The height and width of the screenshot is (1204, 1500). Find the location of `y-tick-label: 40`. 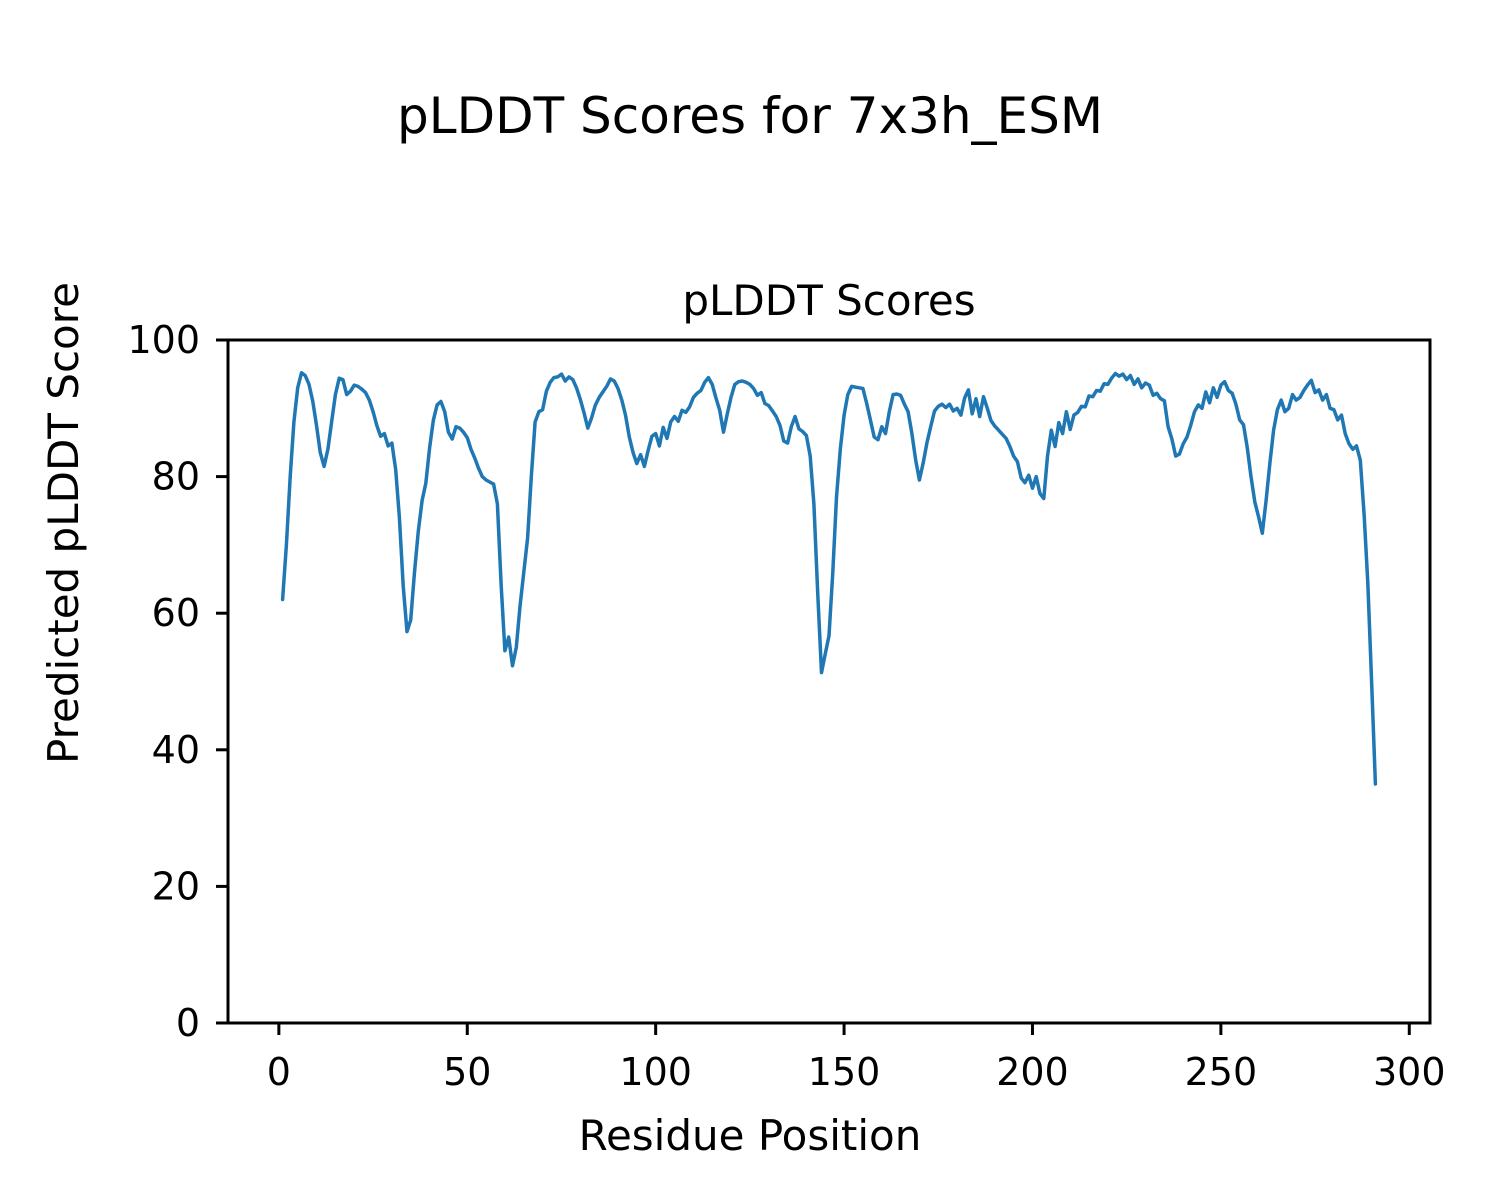

y-tick-label: 40 is located at coordinates (176, 750).